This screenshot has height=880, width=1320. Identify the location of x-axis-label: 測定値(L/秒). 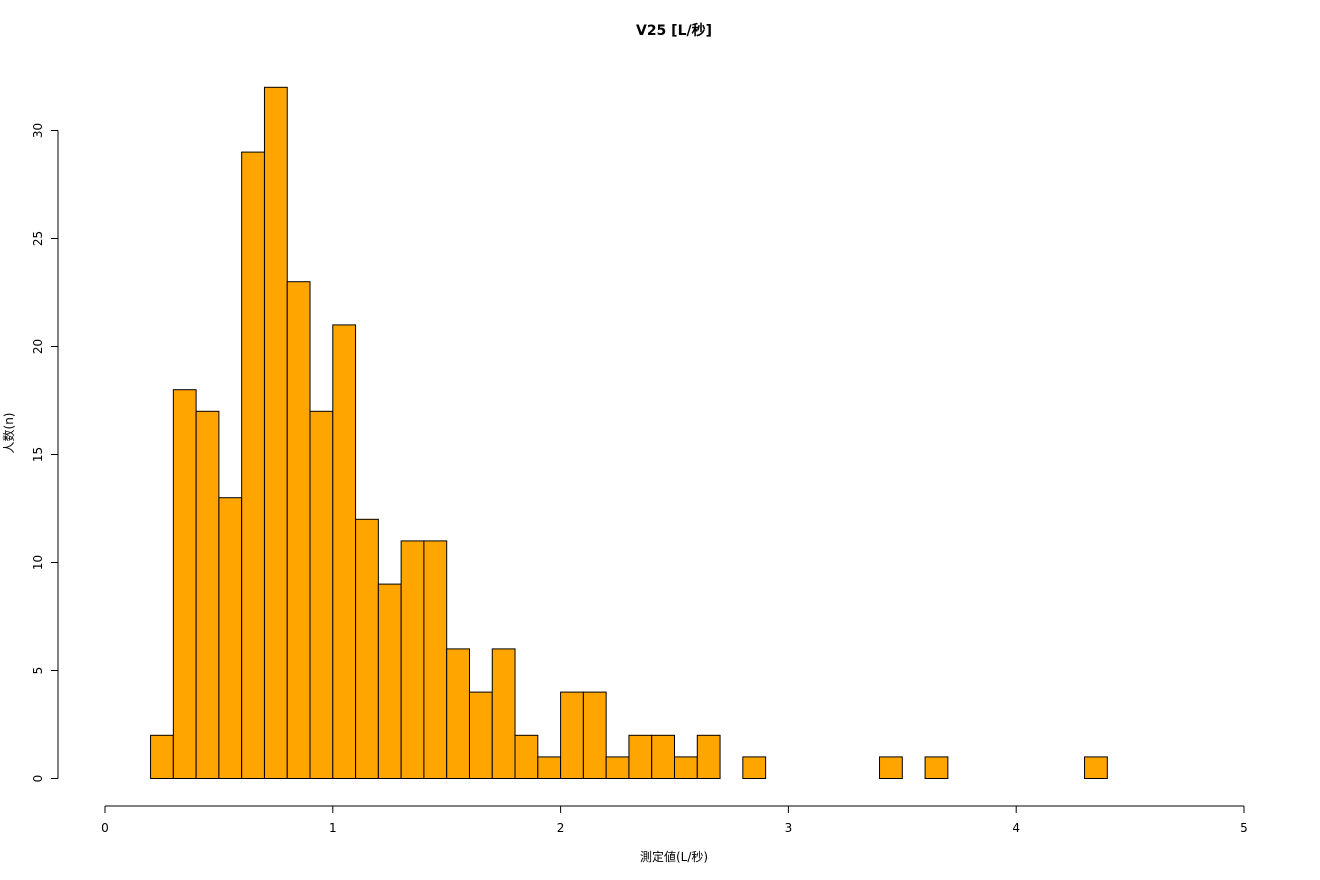
(674, 856).